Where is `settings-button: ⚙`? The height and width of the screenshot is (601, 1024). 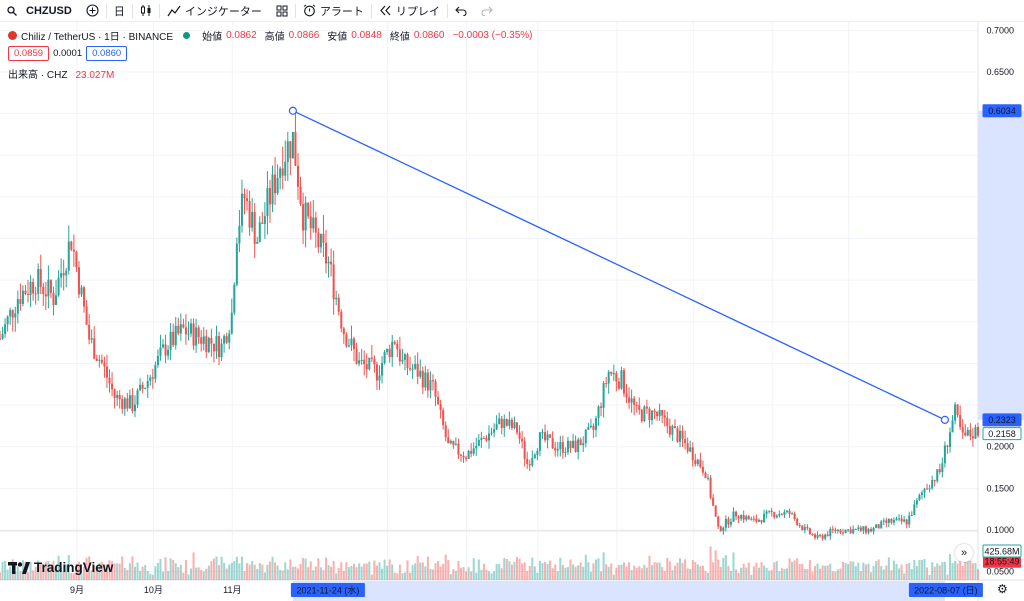
settings-button: ⚙ is located at coordinates (1002, 589).